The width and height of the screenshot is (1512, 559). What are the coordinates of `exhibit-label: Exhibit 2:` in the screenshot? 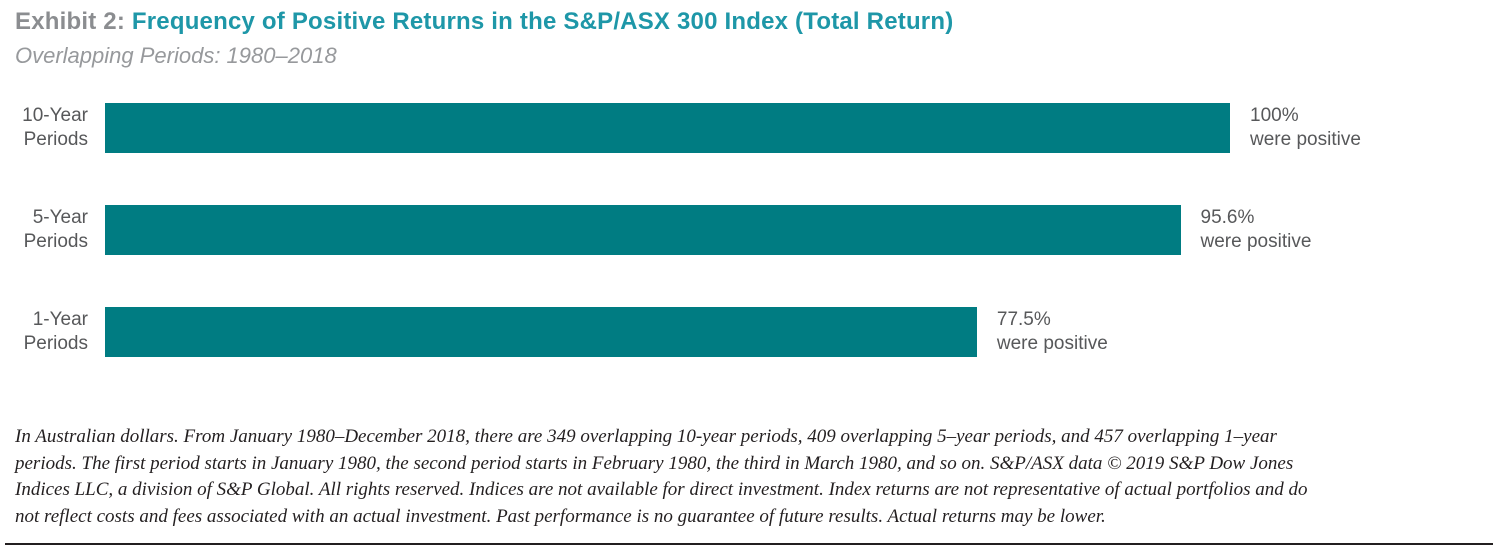 It's located at (70, 21).